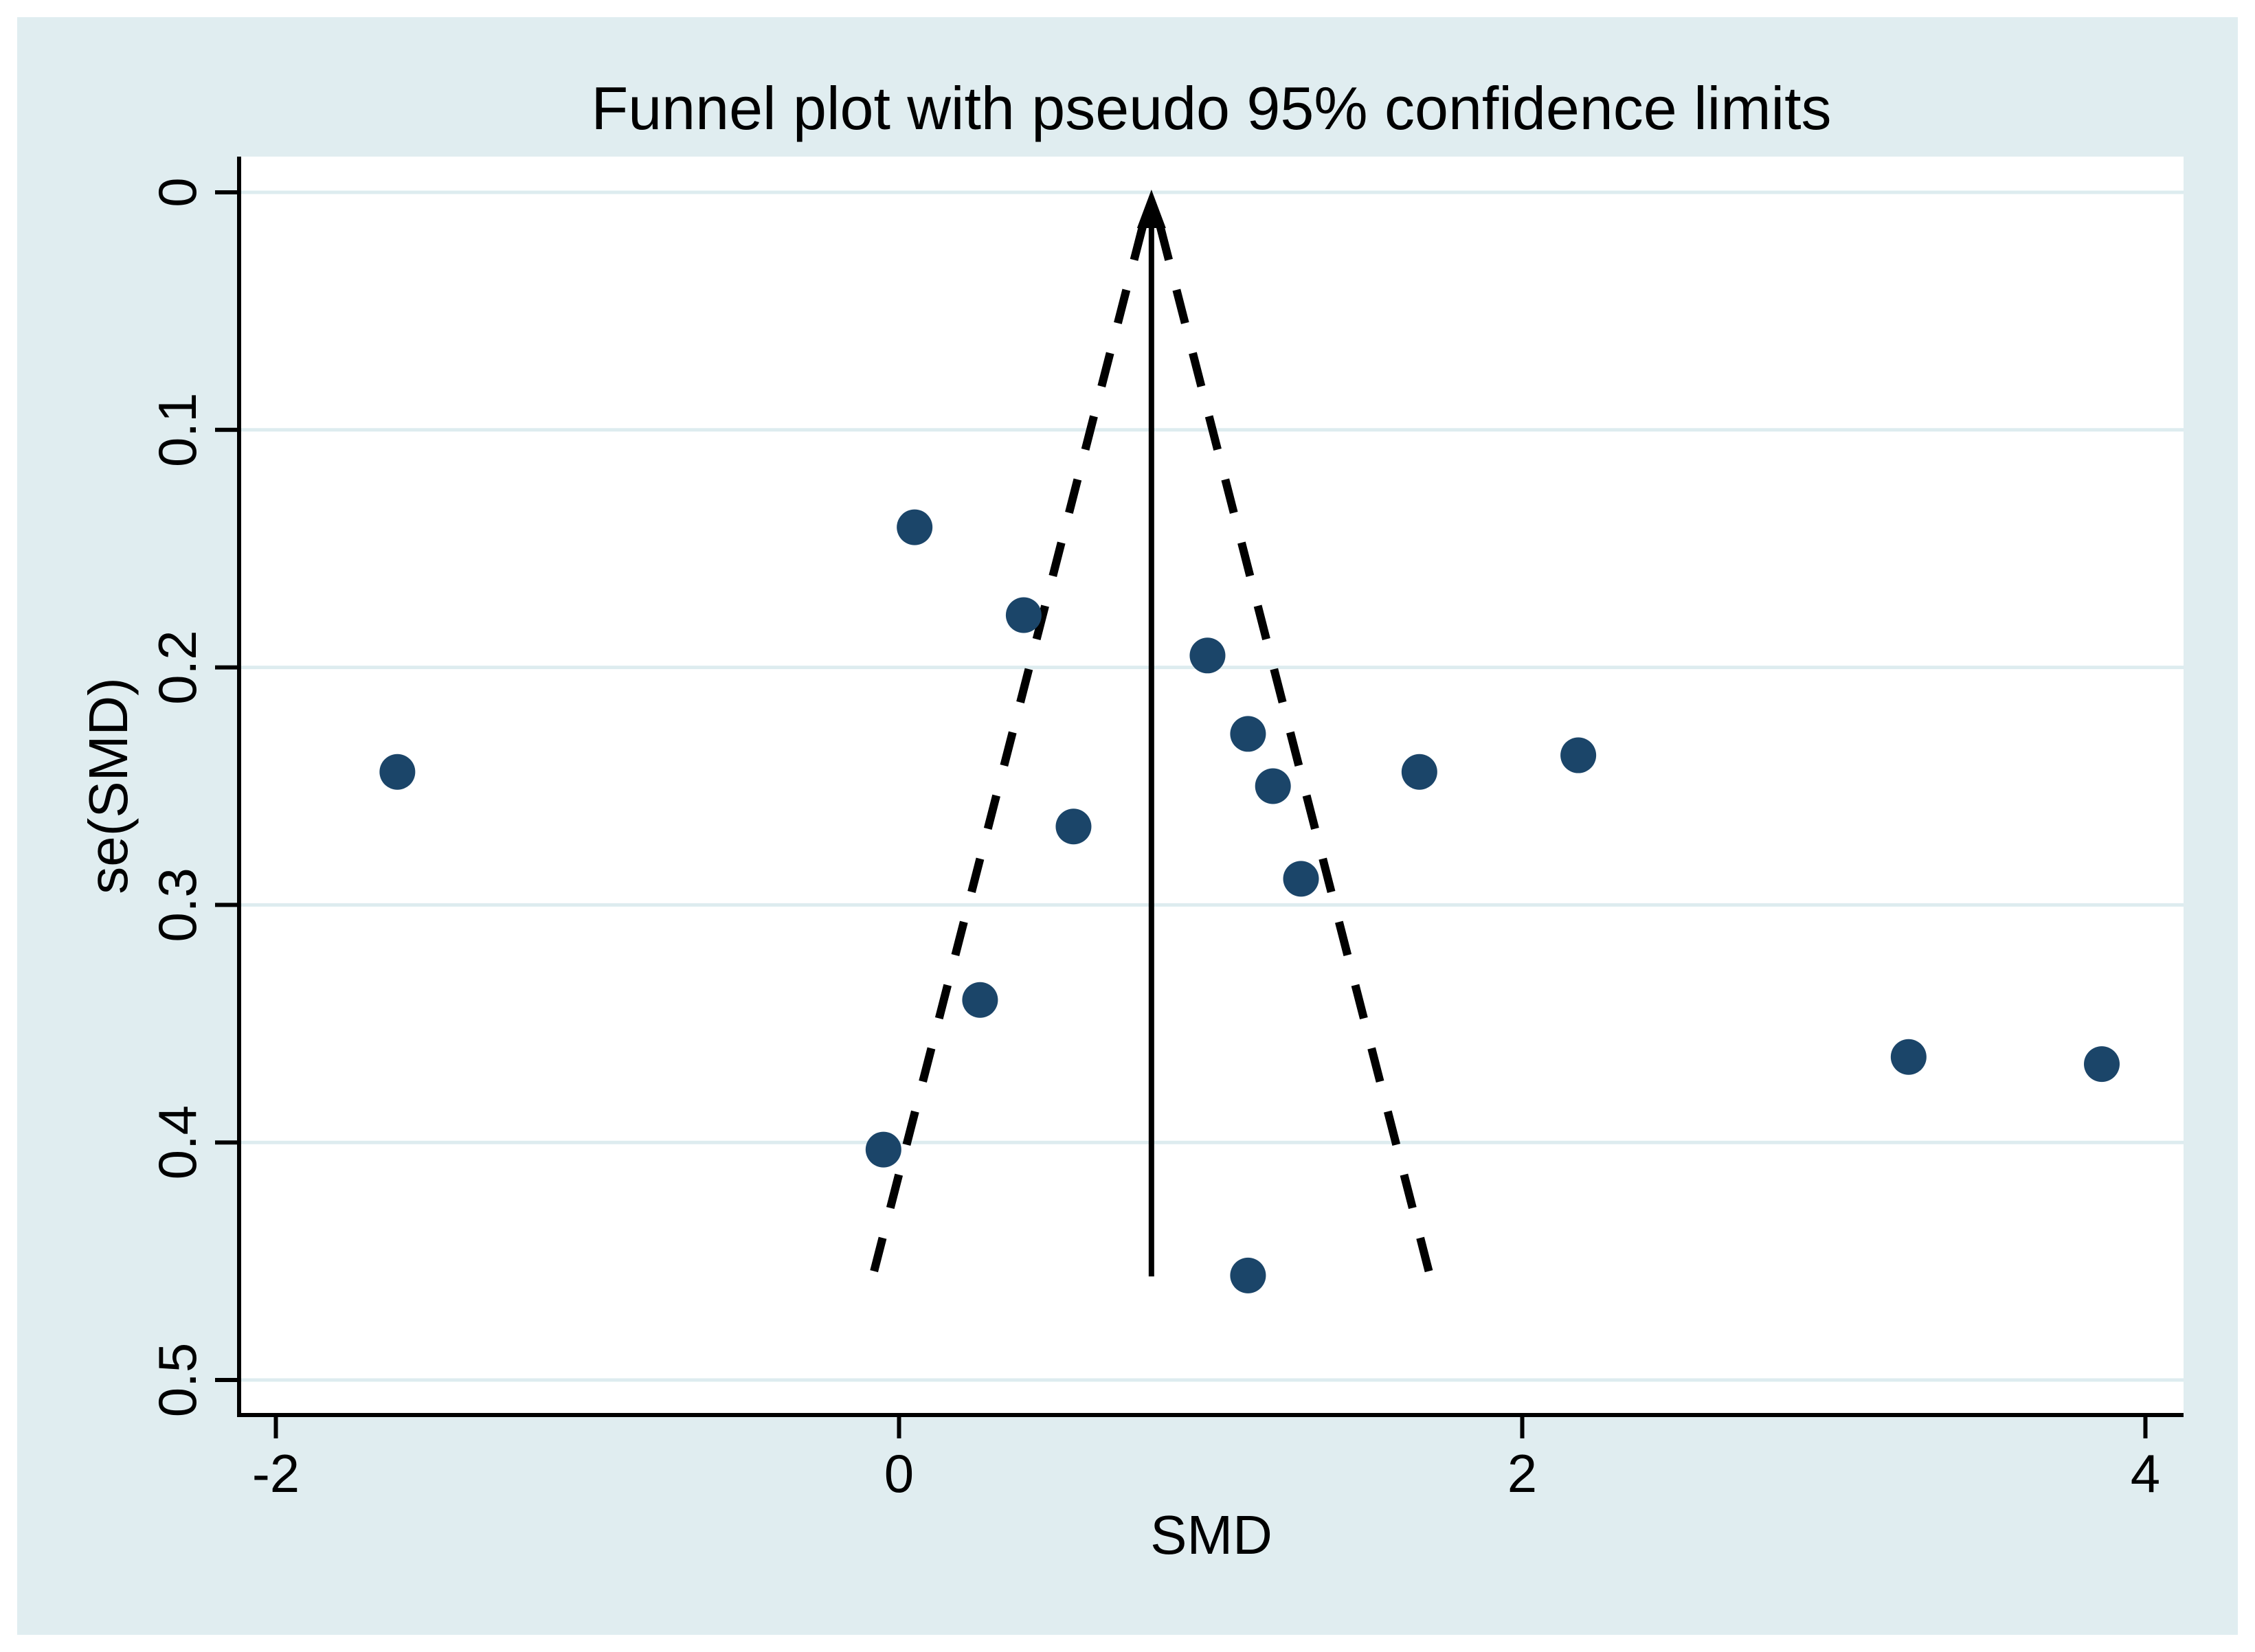 The height and width of the screenshot is (1652, 2255). Describe the element at coordinates (1206, 1459) in the screenshot. I see `x-axis-ticks: -2 0 2 4` at that location.